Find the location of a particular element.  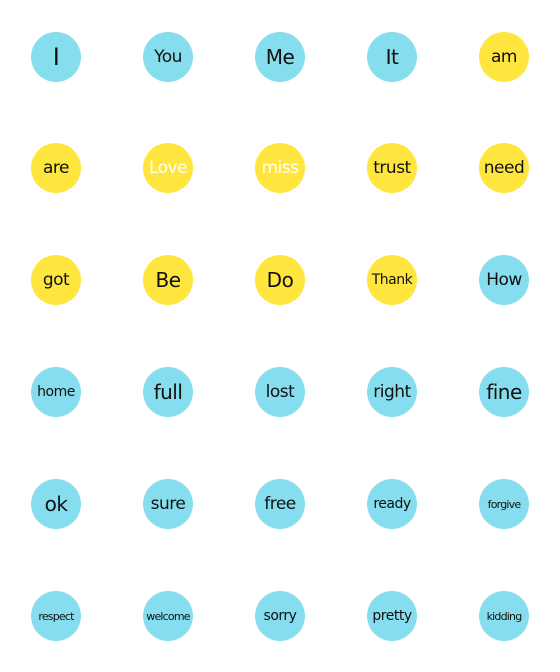

sticker-label: trust is located at coordinates (392, 167).